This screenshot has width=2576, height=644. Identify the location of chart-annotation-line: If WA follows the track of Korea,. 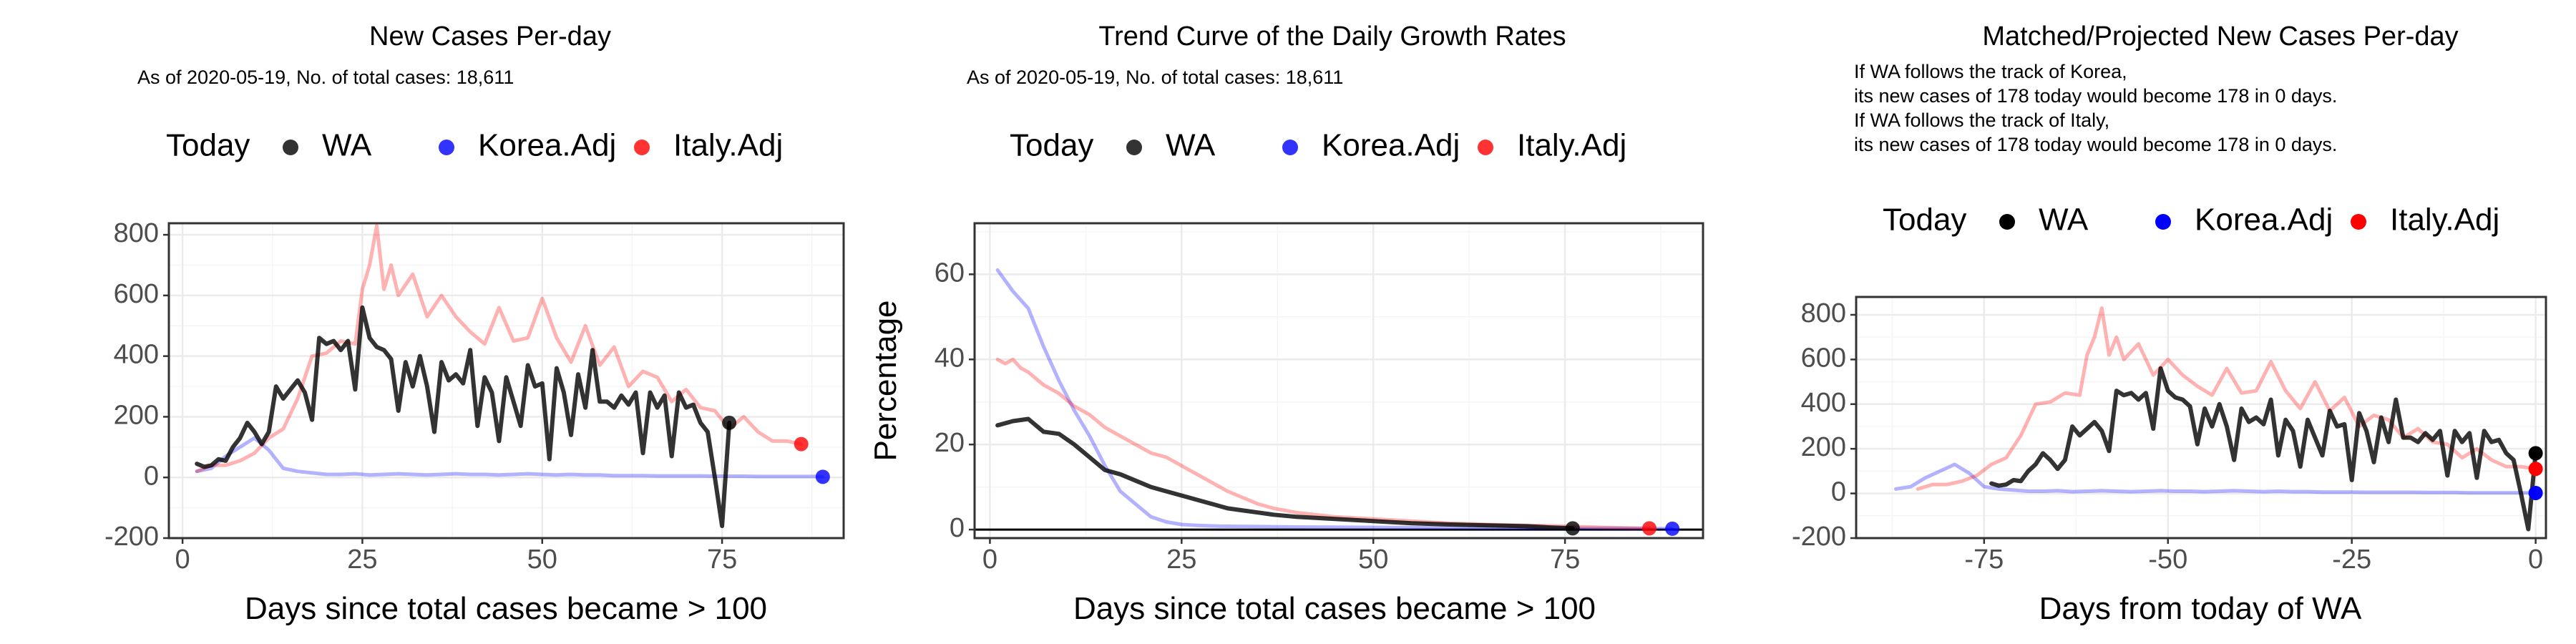
(1990, 71).